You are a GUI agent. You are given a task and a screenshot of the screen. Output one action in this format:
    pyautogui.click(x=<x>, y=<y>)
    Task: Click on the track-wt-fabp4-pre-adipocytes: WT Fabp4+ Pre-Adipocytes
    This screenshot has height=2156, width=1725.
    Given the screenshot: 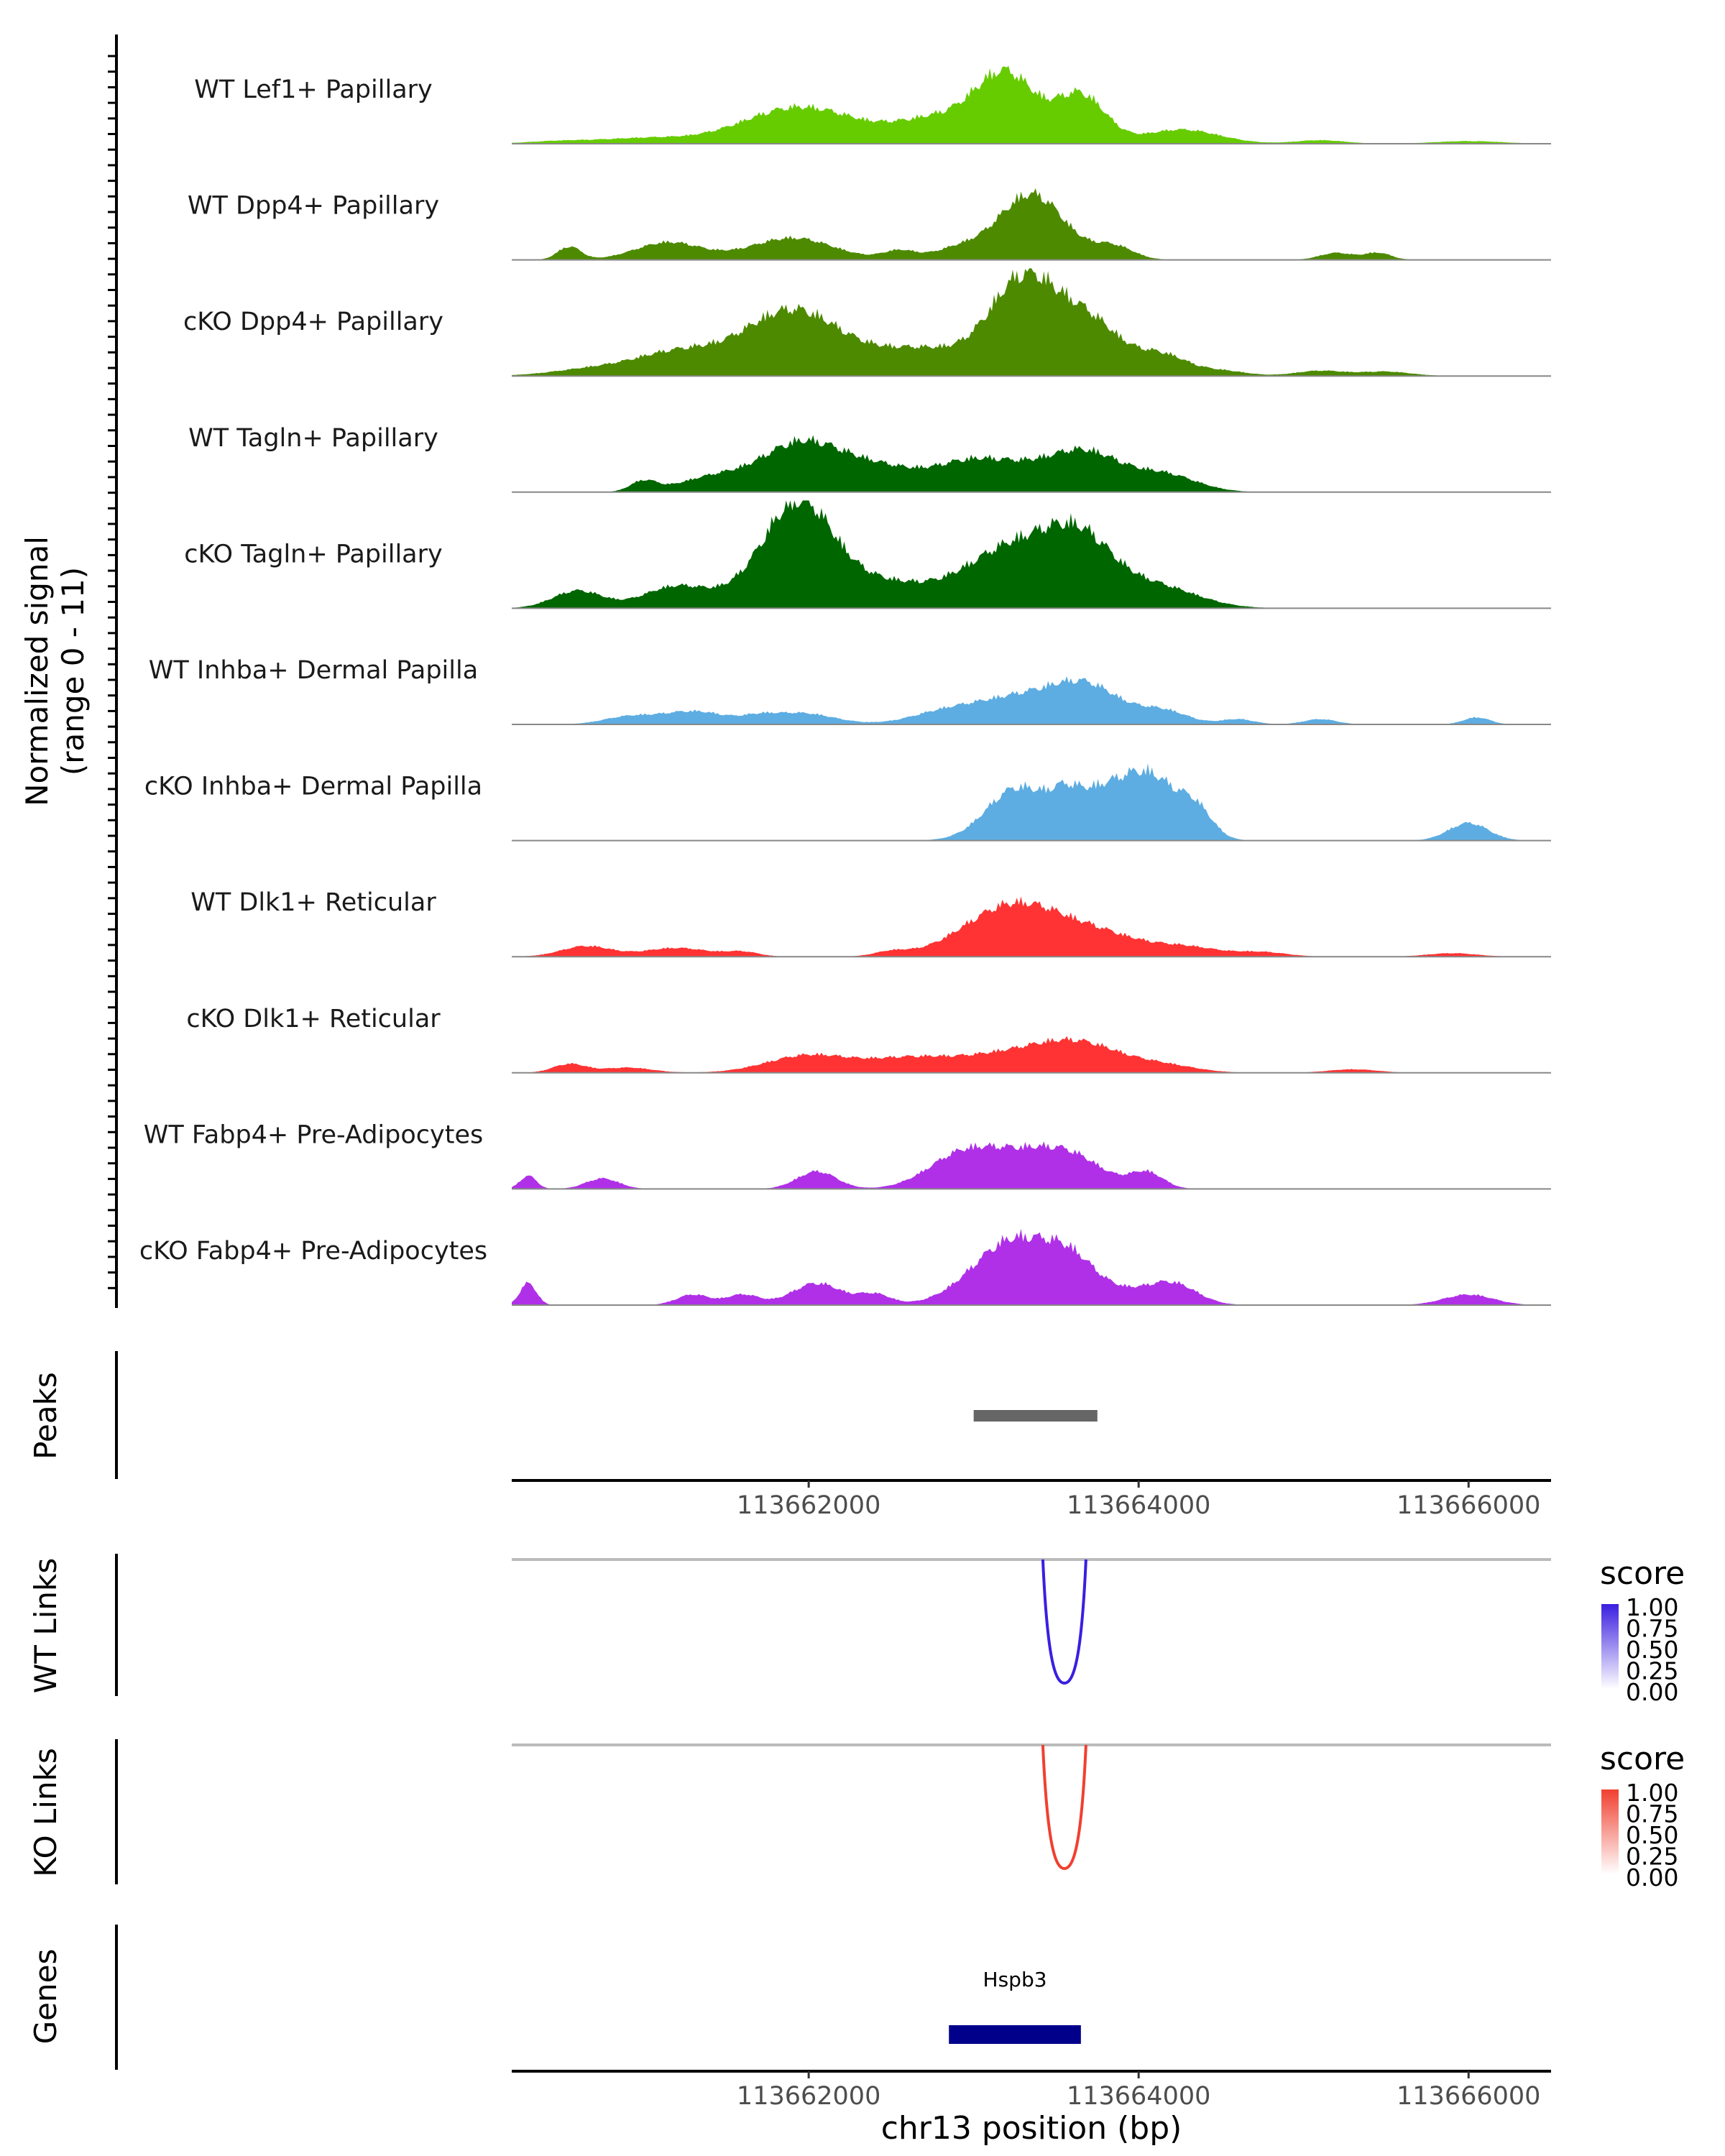 What is the action you would take?
    pyautogui.click(x=847, y=1155)
    